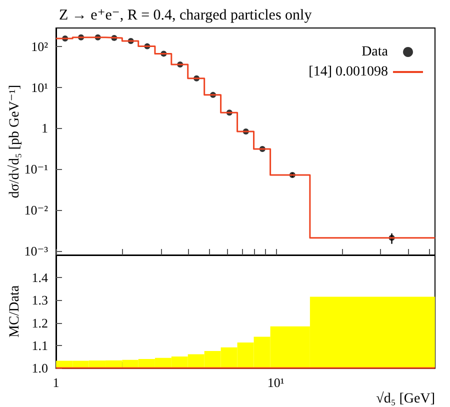  I want to click on y-tick-label: 1.3, so click(40, 300).